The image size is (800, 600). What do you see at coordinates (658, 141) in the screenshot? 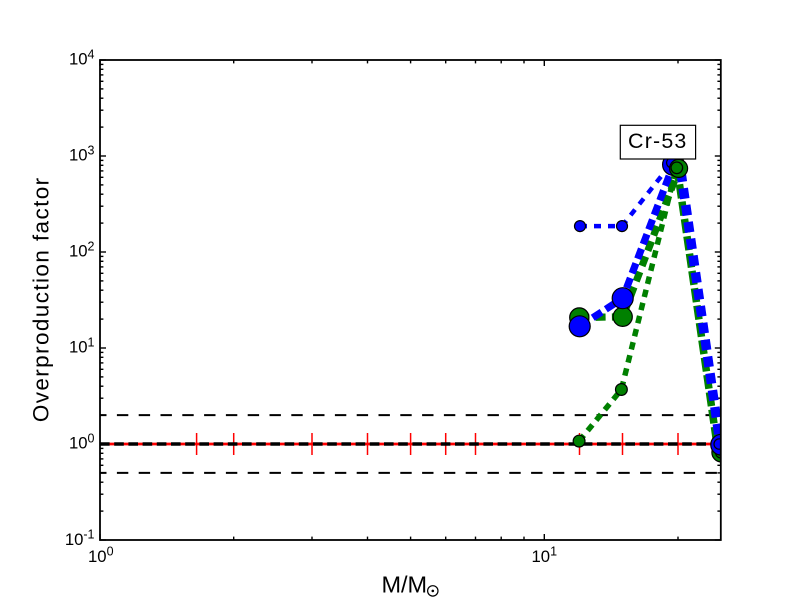
I see `svg-text: Cr-53` at bounding box center [658, 141].